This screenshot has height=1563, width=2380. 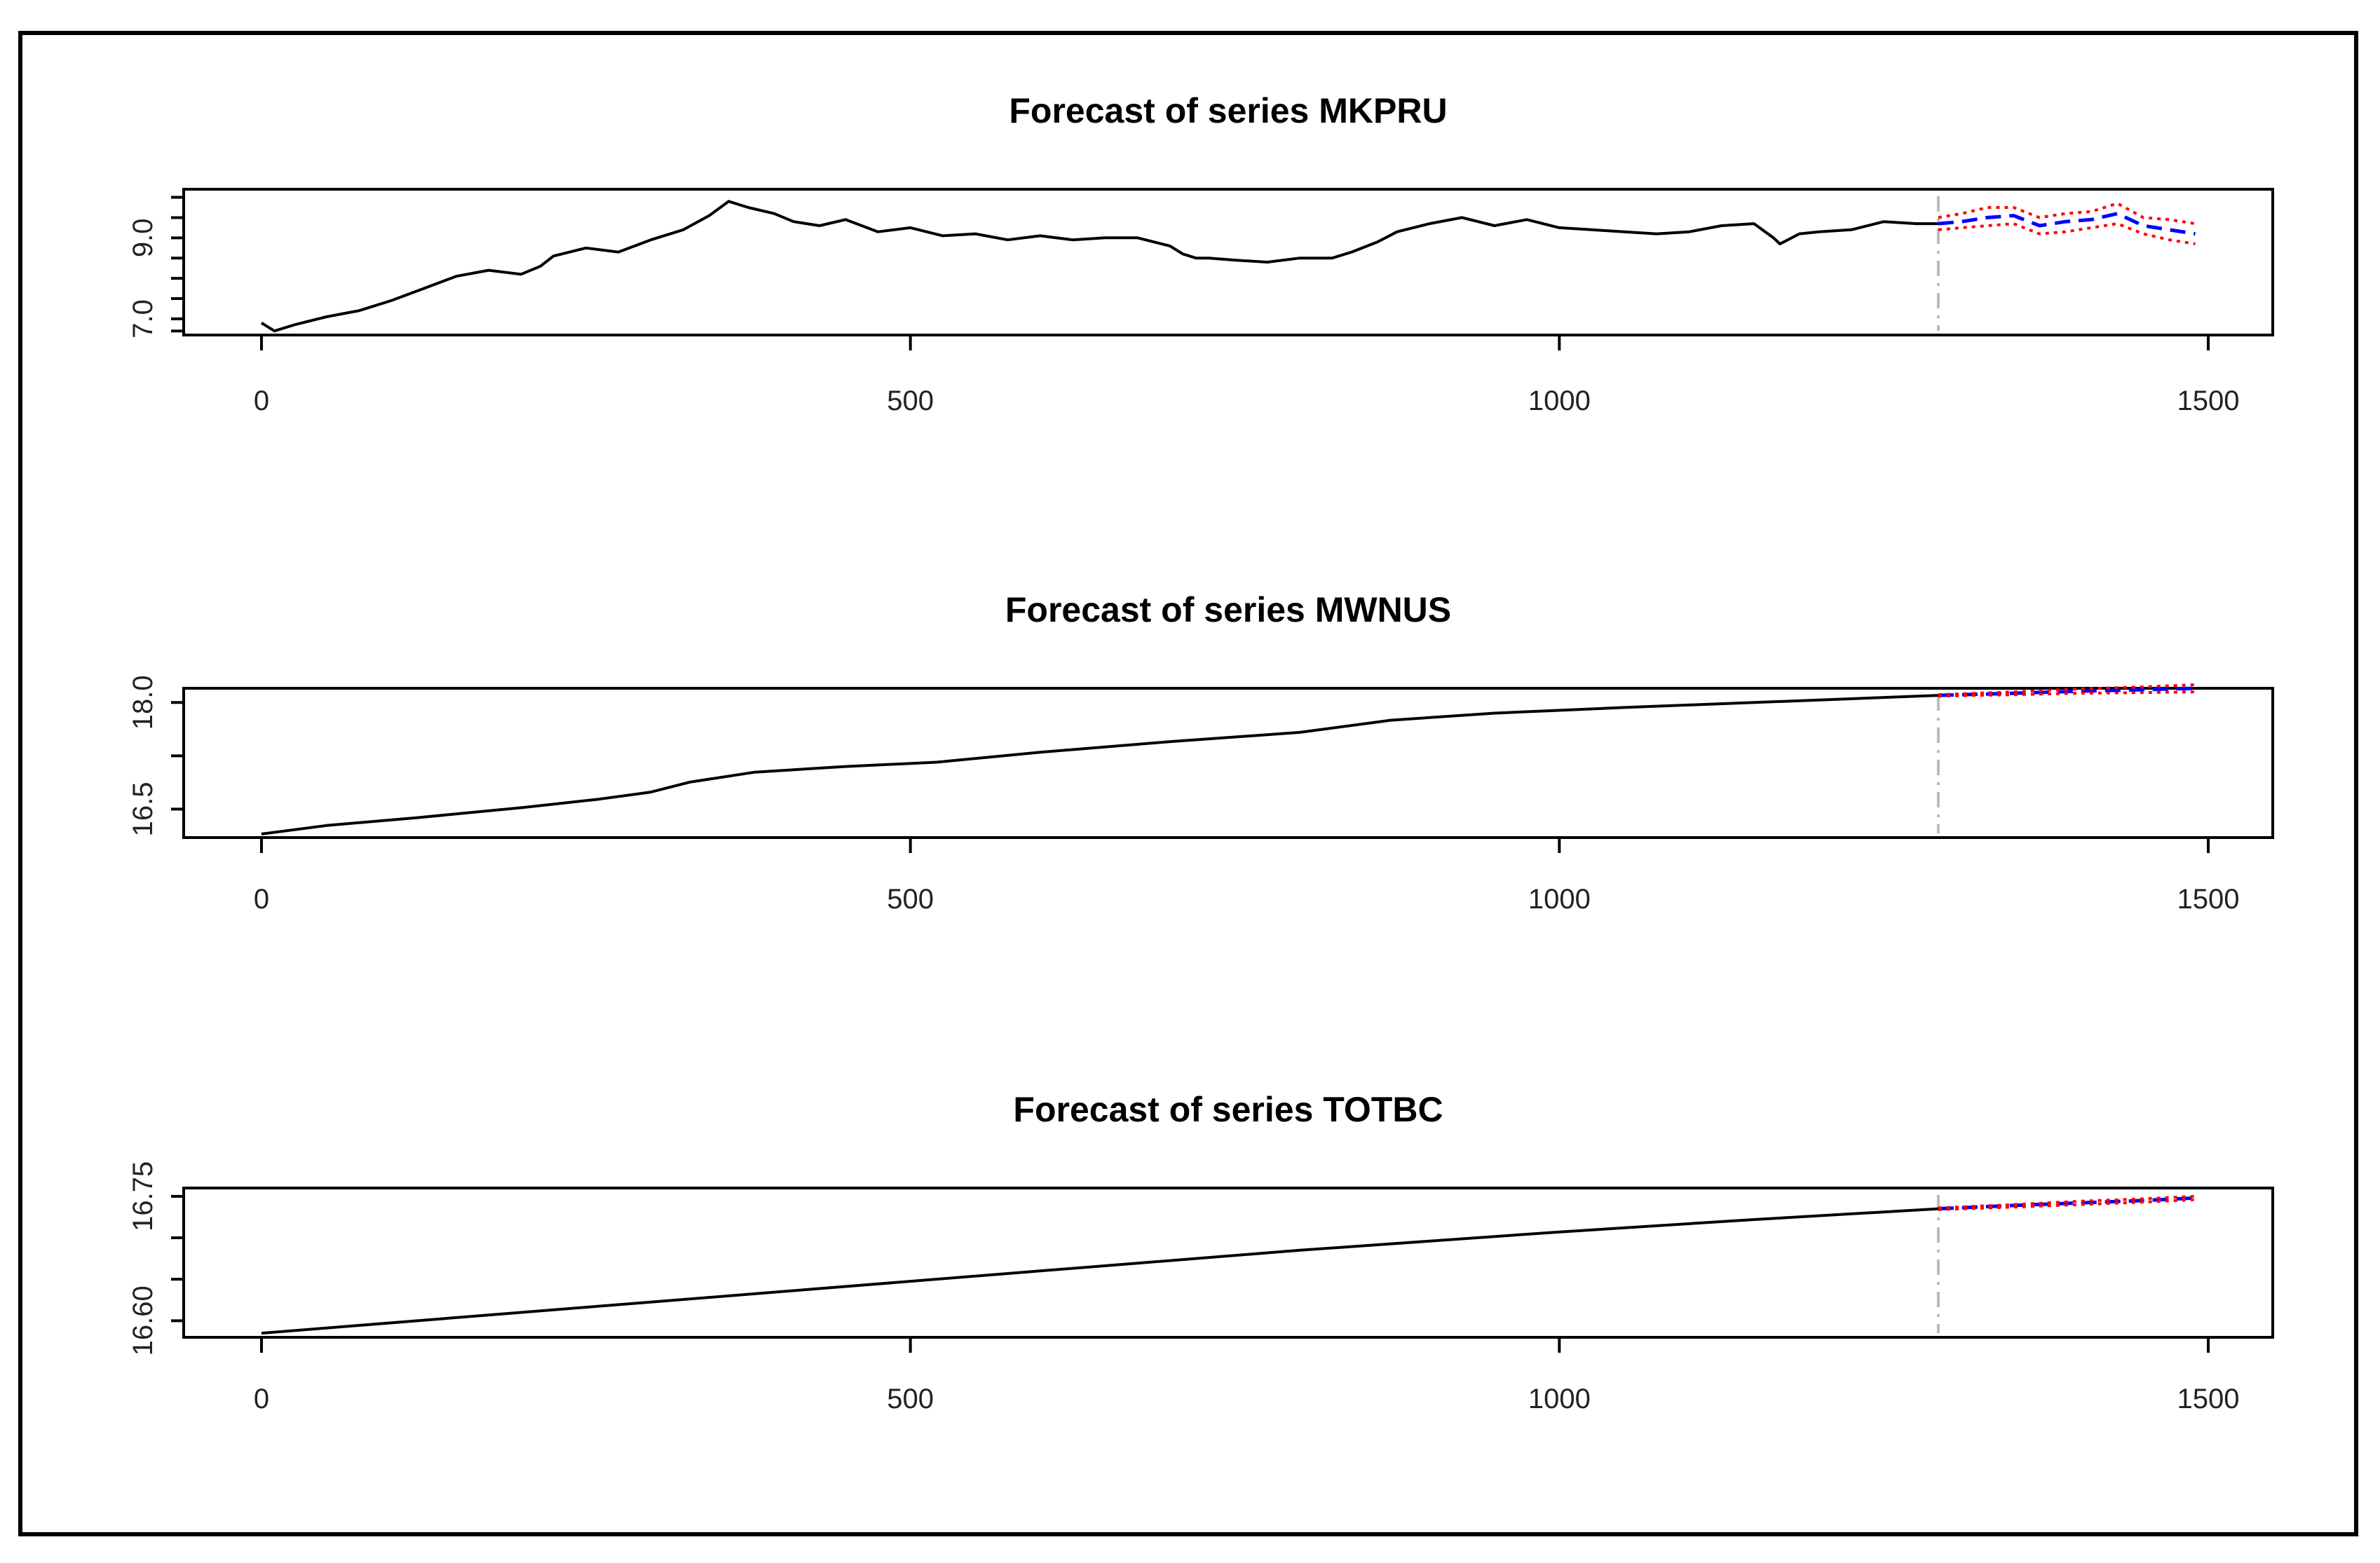 I want to click on y-tick-label: 16.5, so click(x=143, y=809).